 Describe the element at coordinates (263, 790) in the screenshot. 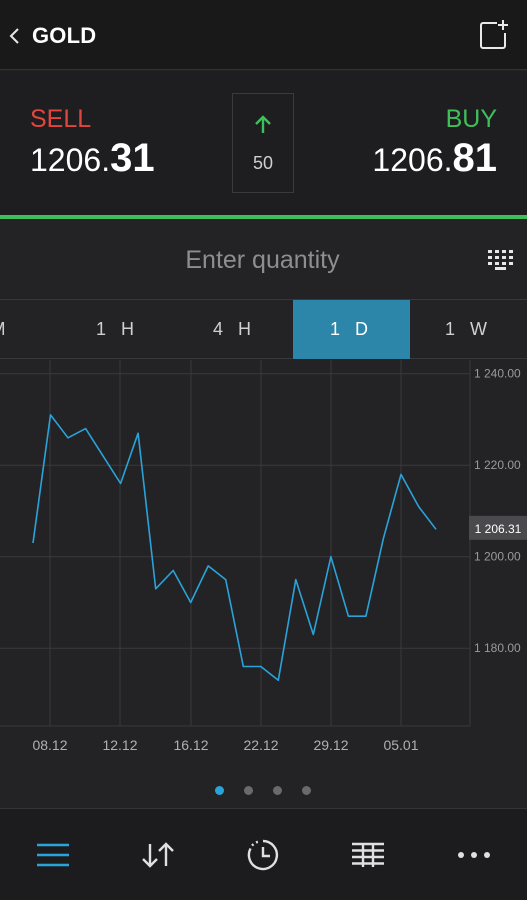

I see `page-indicator` at that location.